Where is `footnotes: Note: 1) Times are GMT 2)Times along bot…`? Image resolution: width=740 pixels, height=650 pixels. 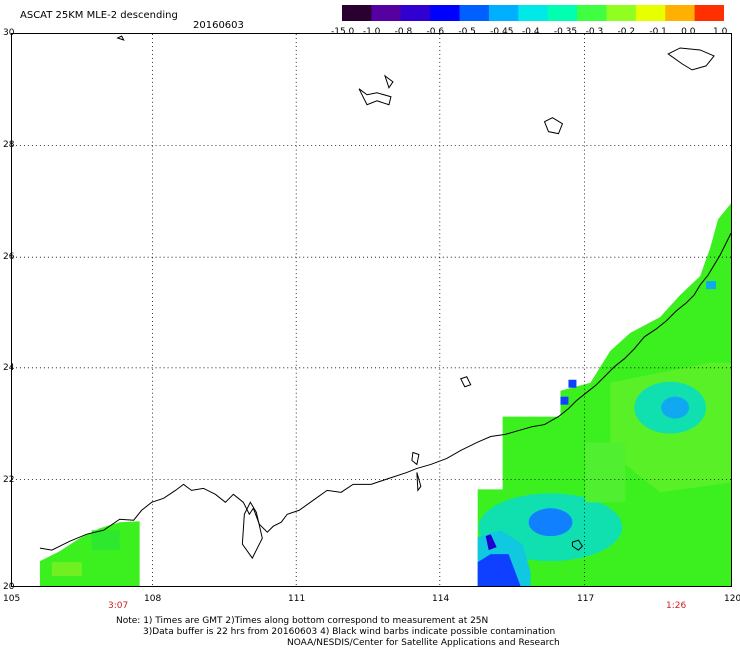 footnotes: Note: 1) Times are GMT 2)Times along bot… is located at coordinates (338, 632).